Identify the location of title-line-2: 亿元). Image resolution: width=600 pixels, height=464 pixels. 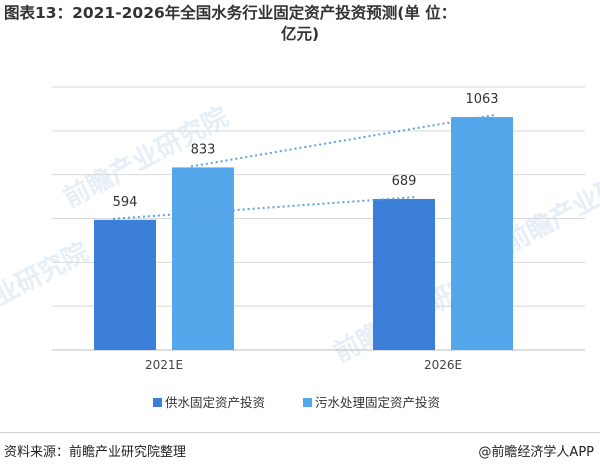
(300, 34).